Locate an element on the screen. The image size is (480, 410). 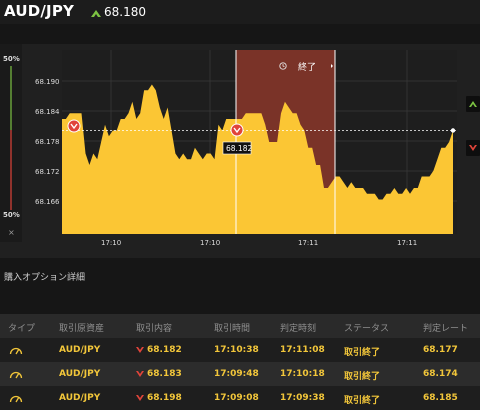
column-header: 取引時間 is located at coordinates (232, 329).